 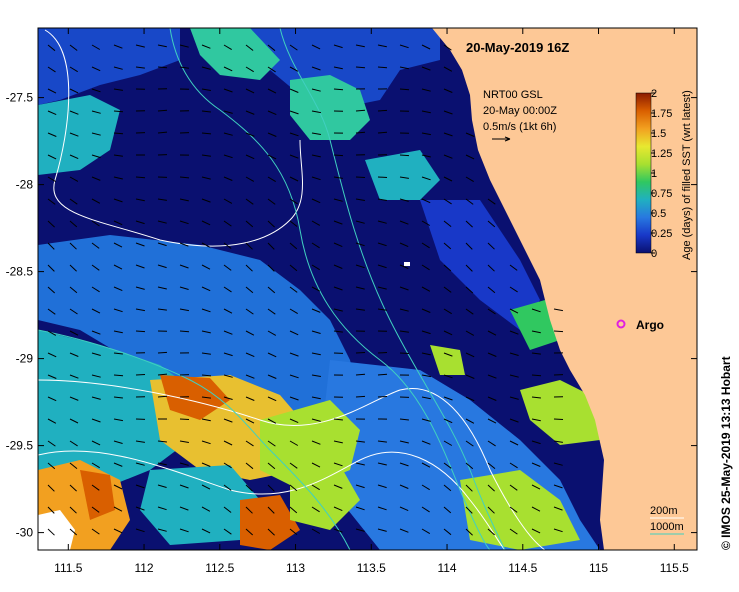 What do you see at coordinates (560, 412) in the screenshot?
I see `sst-patch-green-e` at bounding box center [560, 412].